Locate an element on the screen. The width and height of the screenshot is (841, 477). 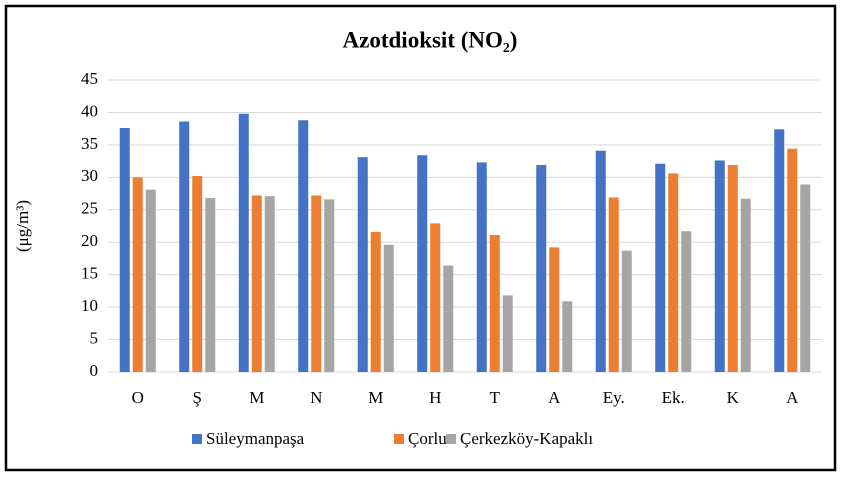
y-tick-label: 35 is located at coordinates (89, 143).